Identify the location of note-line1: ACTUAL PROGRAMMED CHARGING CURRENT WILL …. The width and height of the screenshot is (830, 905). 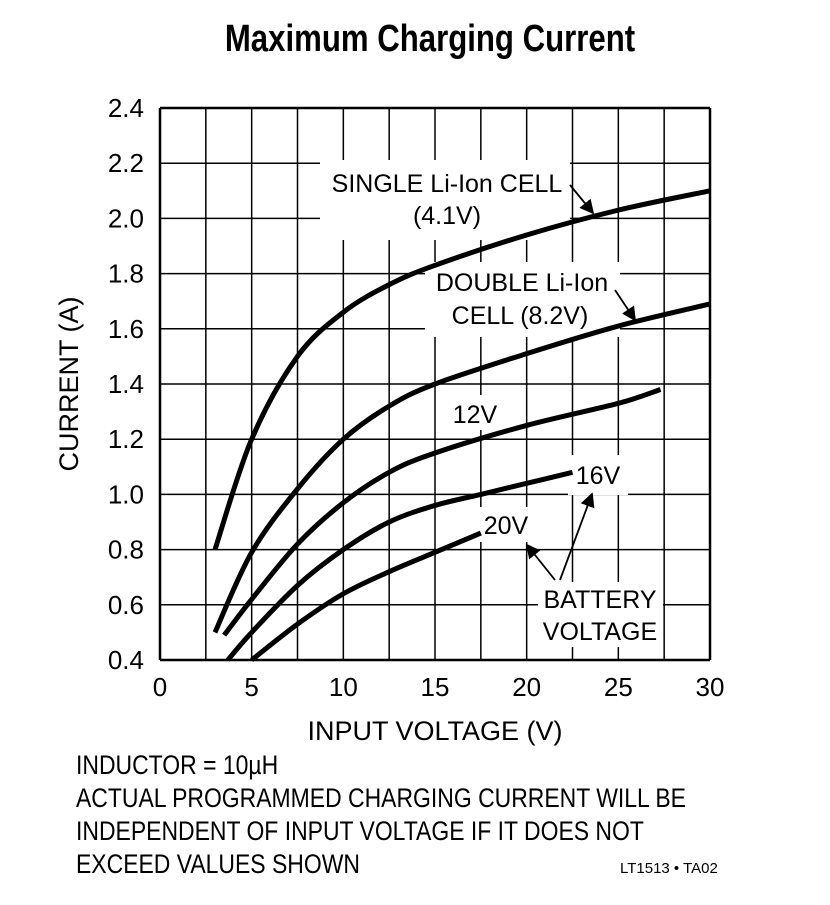
(381, 798).